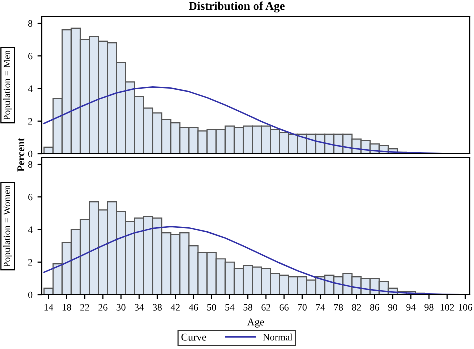 Image resolution: width=474 pixels, height=349 pixels. What do you see at coordinates (194, 337) in the screenshot?
I see `legend-title: Curve` at bounding box center [194, 337].